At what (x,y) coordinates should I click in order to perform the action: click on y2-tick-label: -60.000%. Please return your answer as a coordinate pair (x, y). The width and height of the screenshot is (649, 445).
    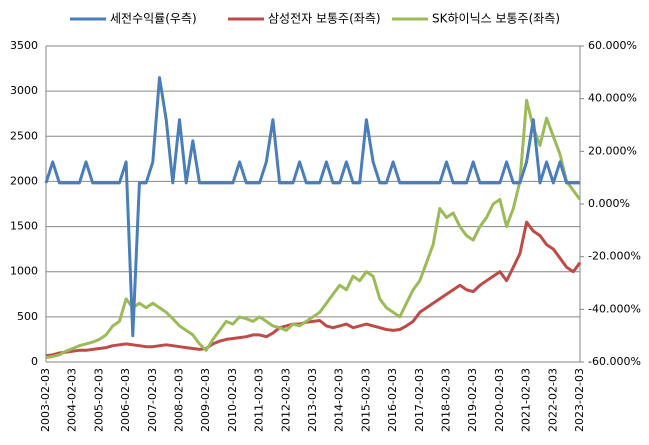
    Looking at the image, I should click on (614, 361).